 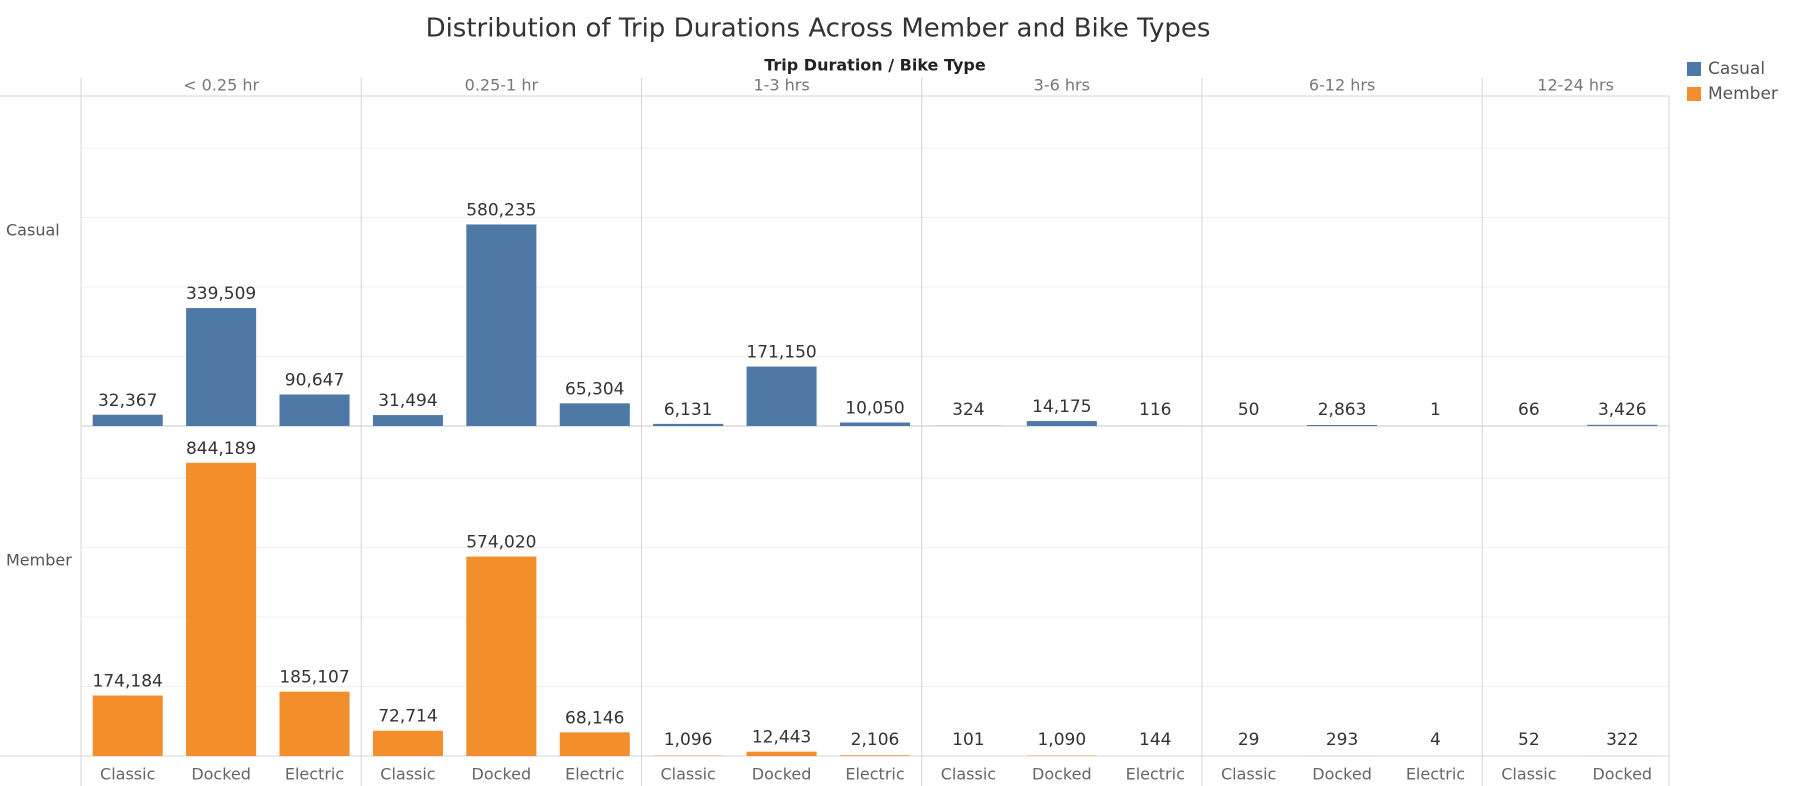 What do you see at coordinates (1622, 740) in the screenshot?
I see `data-label: 322` at bounding box center [1622, 740].